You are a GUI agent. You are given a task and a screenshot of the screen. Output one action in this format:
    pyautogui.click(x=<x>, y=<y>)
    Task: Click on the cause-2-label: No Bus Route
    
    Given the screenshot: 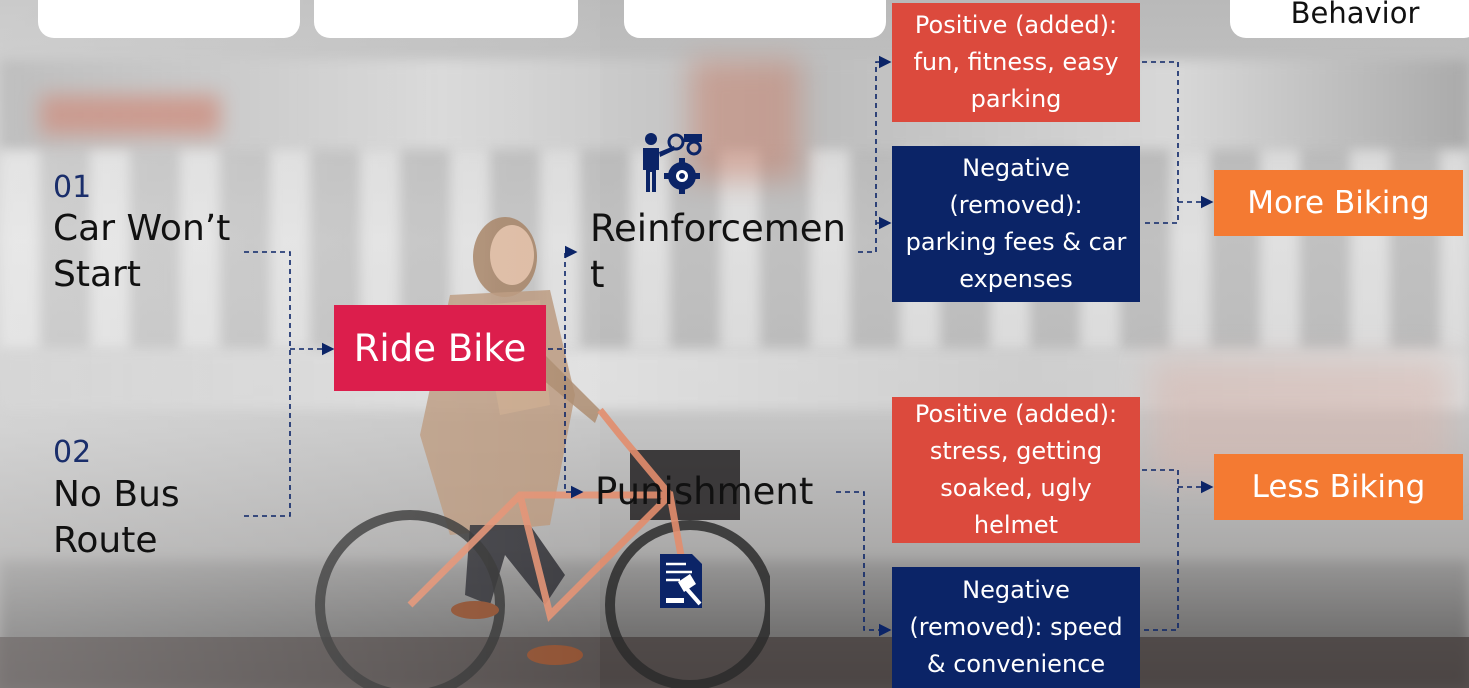 What is the action you would take?
    pyautogui.click(x=116, y=517)
    